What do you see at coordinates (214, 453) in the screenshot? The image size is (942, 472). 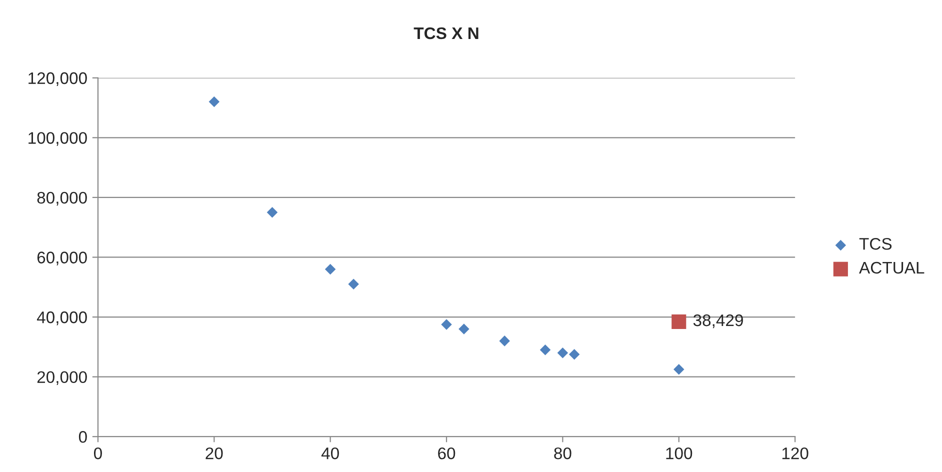 I see `x-tick-label: 20` at bounding box center [214, 453].